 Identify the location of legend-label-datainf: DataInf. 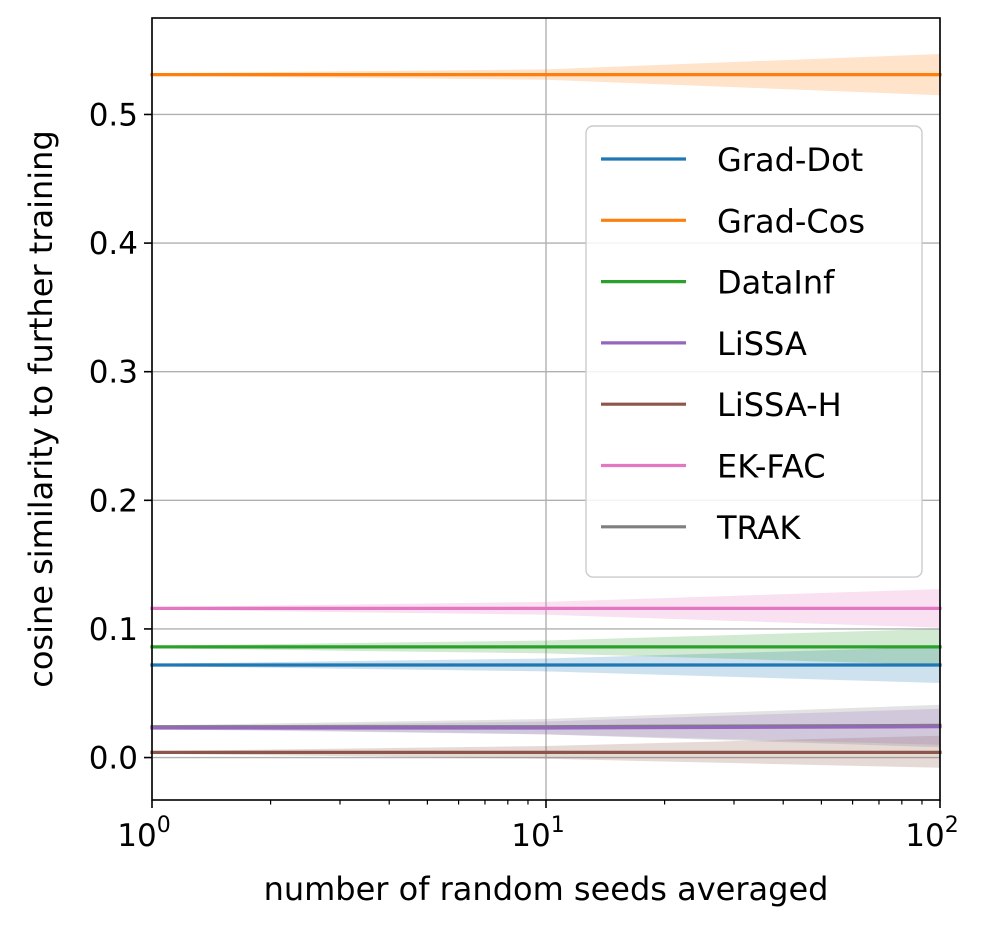
(776, 283).